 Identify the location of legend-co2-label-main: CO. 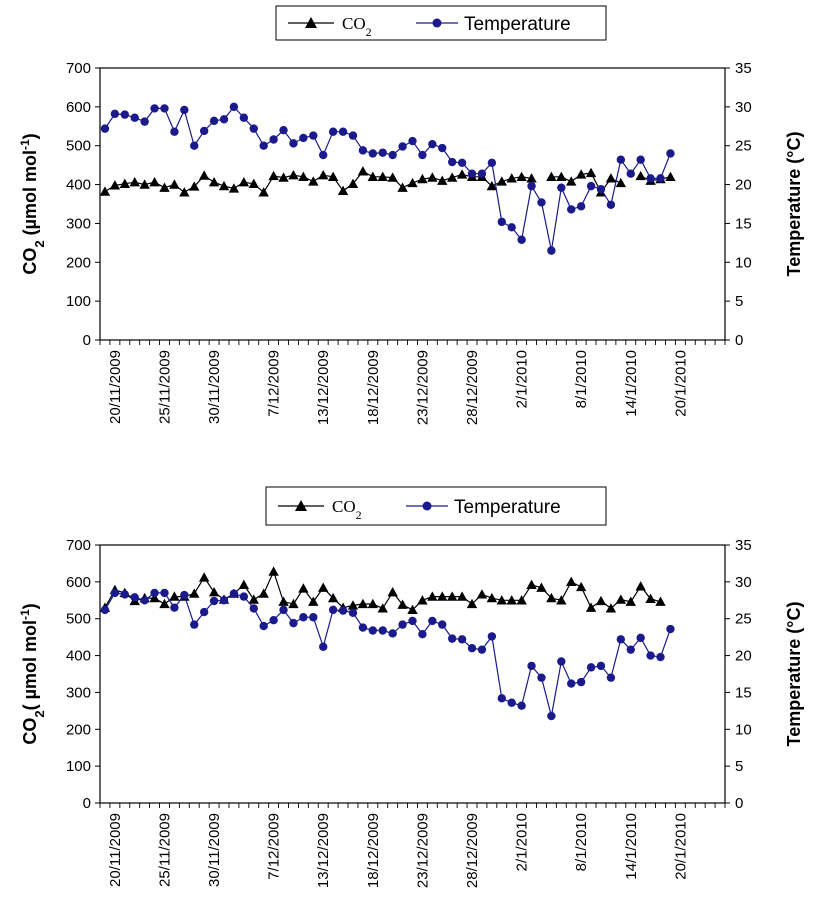
(354, 23).